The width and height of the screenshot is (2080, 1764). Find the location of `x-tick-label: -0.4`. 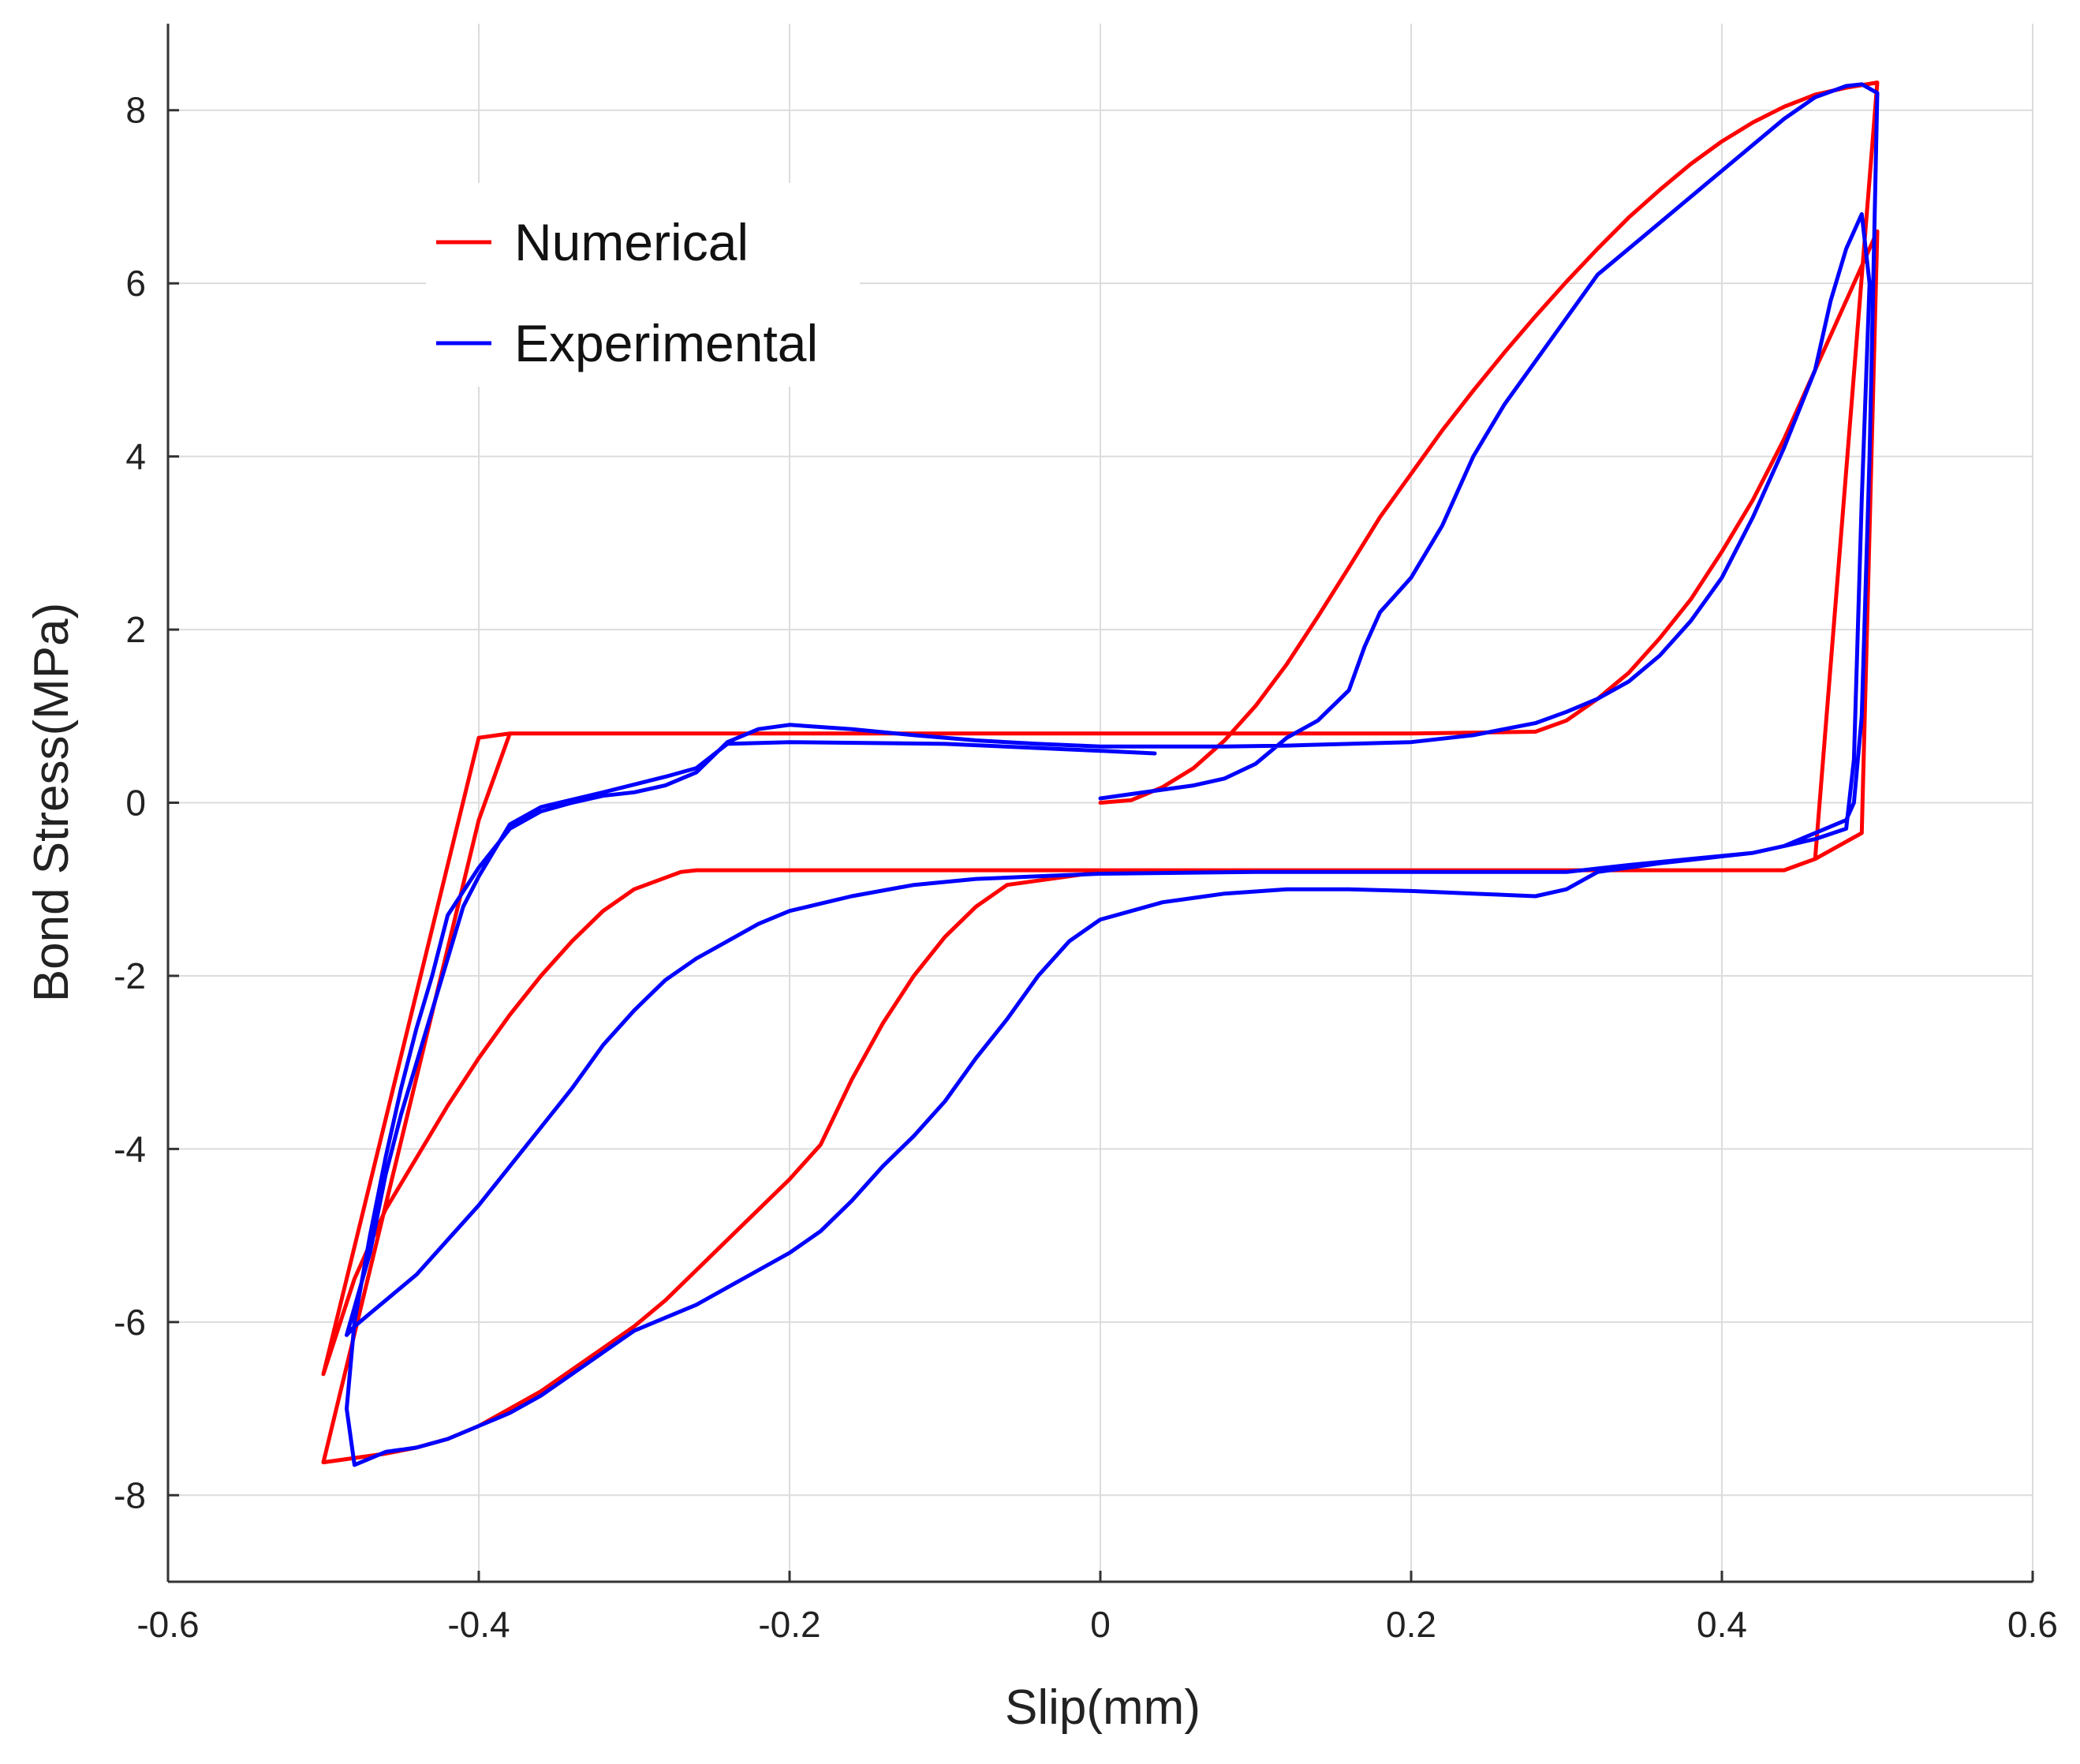

x-tick-label: -0.4 is located at coordinates (479, 1624).